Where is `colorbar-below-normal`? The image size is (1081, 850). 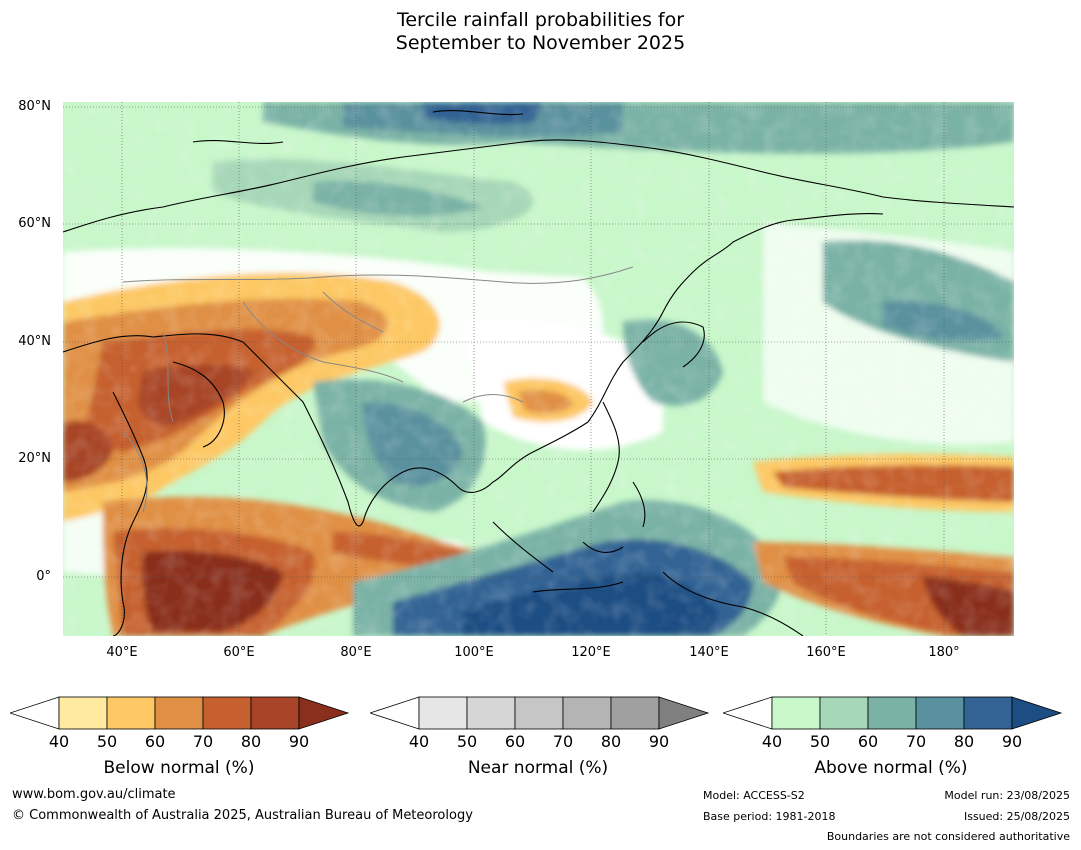 colorbar-below-normal is located at coordinates (180, 713).